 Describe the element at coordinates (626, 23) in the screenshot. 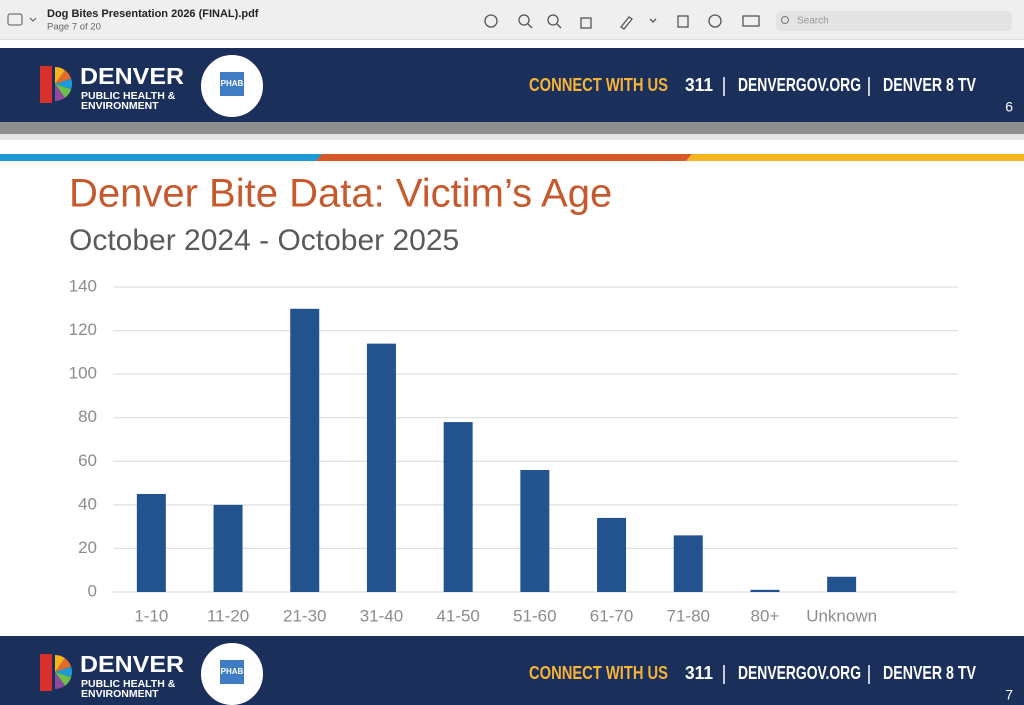

I see `markup-button` at that location.